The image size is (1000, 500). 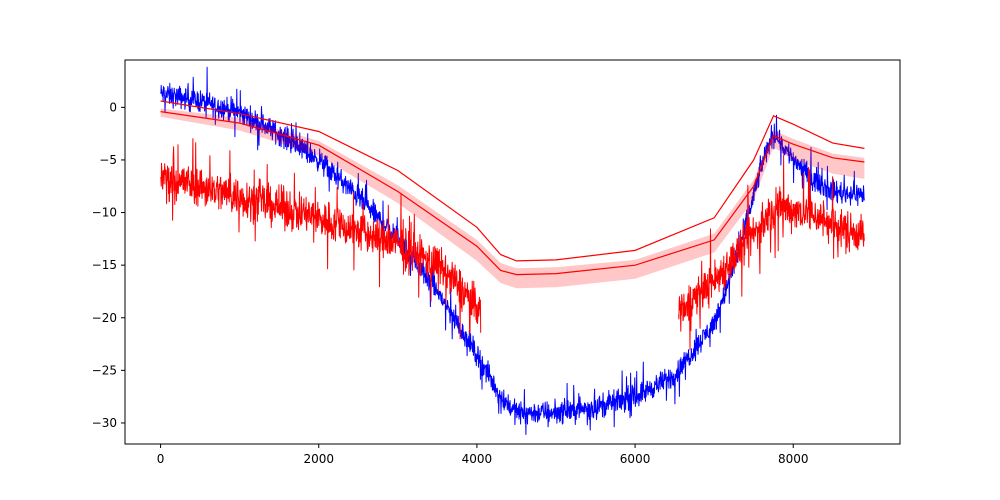 I want to click on y-tick-label: −20, so click(x=104, y=318).